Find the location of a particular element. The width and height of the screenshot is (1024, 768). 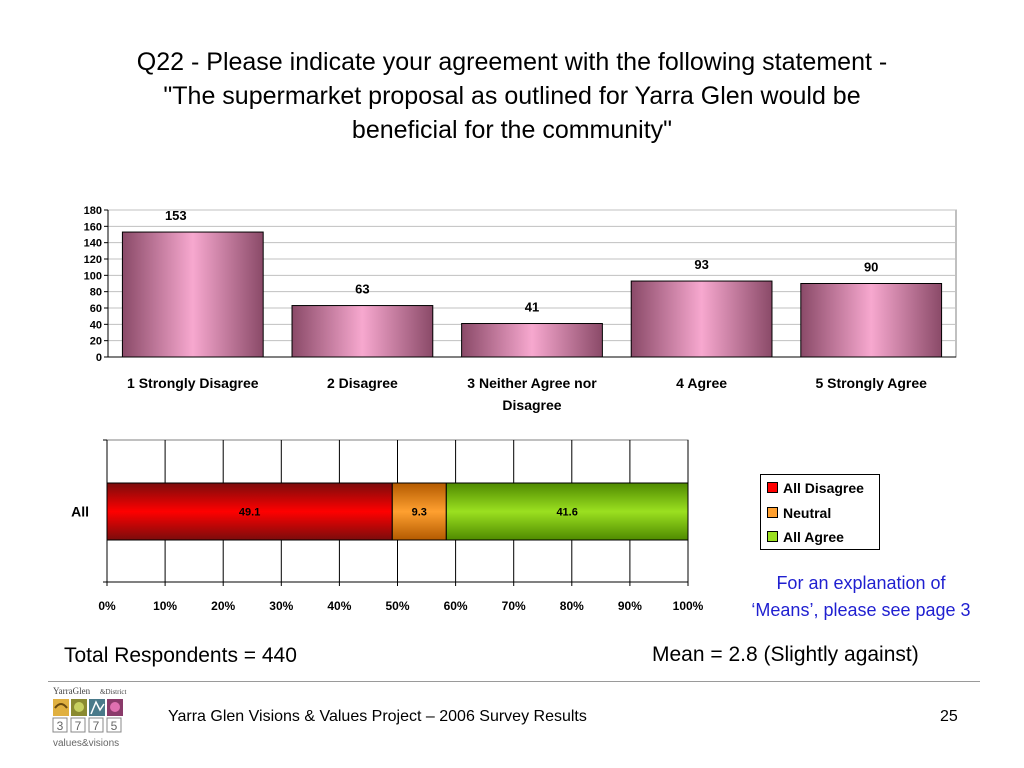

x-tick-label: 100% is located at coordinates (688, 606).